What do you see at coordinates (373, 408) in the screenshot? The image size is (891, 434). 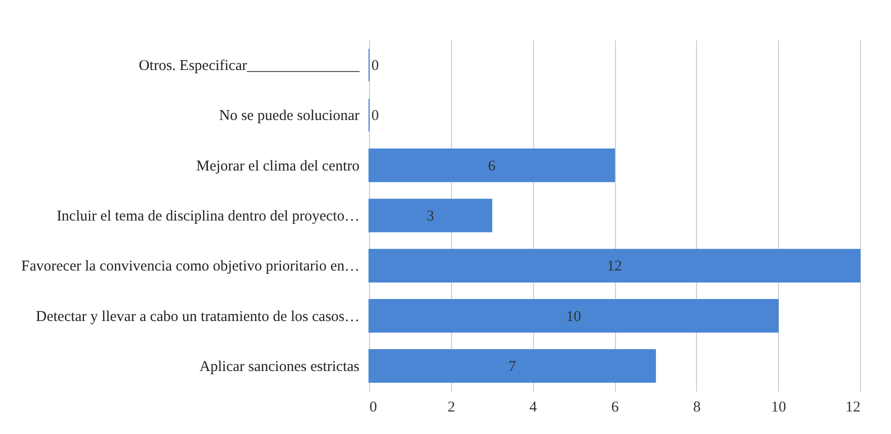 I see `x-tick-label: 0` at bounding box center [373, 408].